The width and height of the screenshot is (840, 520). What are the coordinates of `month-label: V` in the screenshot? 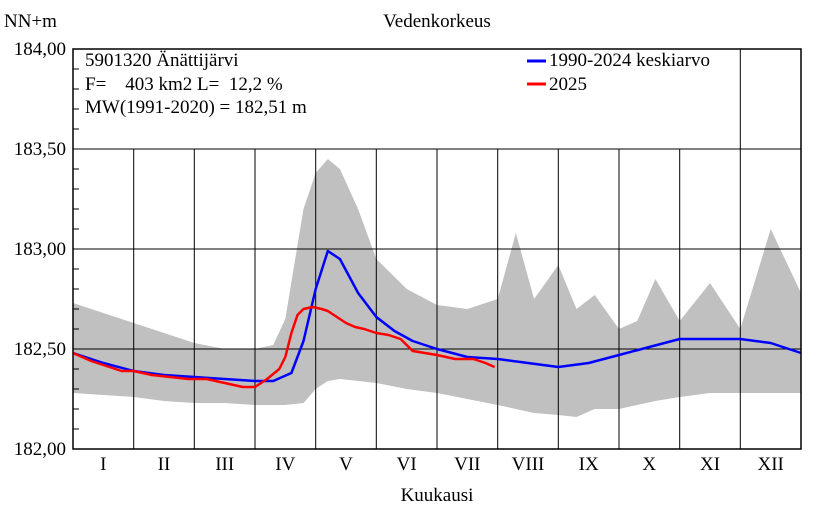 It's located at (346, 464).